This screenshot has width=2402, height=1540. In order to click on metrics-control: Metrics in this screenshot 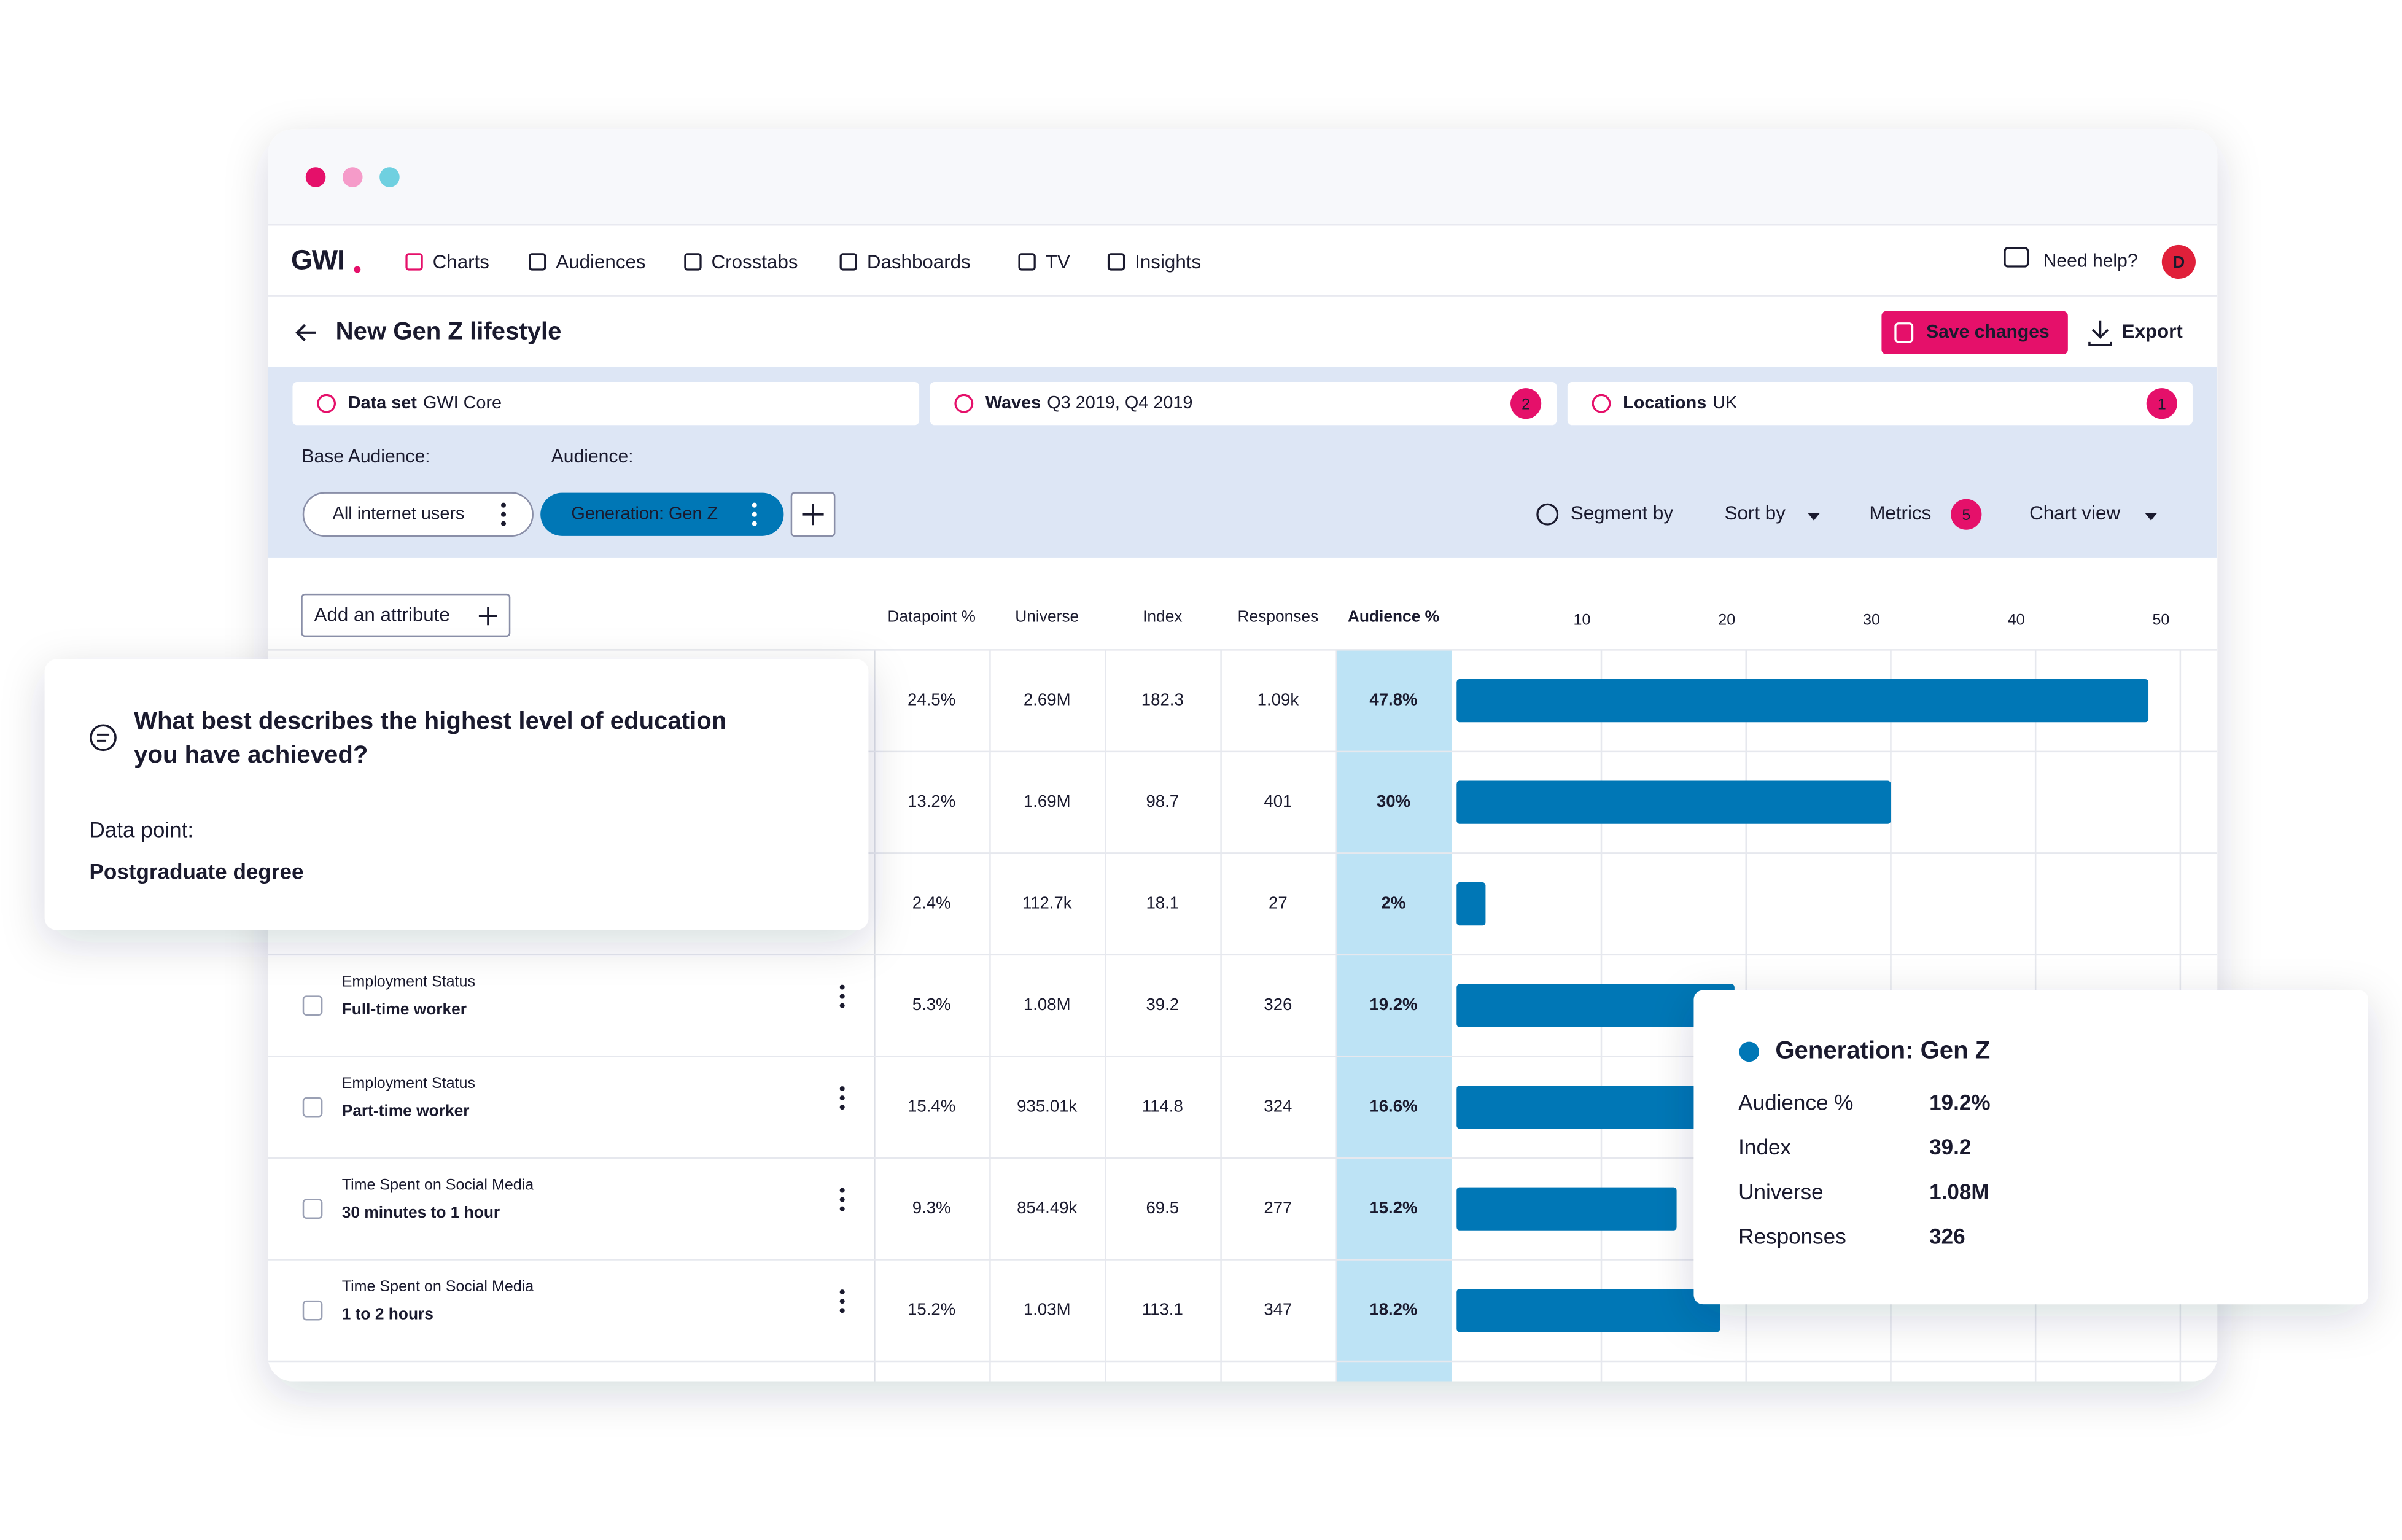, I will do `click(1900, 513)`.